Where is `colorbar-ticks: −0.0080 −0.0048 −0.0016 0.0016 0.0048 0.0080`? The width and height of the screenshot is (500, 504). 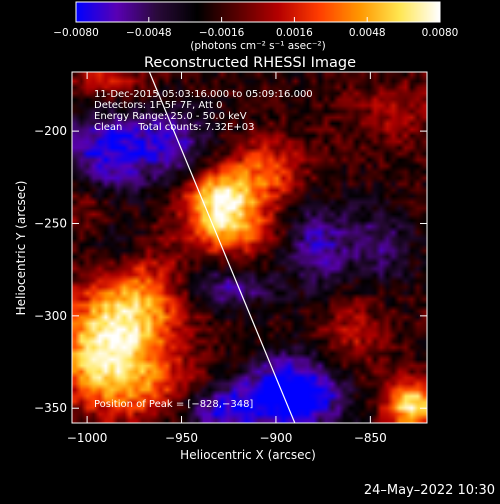 colorbar-ticks: −0.0080 −0.0048 −0.0016 0.0016 0.0048 0.0080 is located at coordinates (255, 28).